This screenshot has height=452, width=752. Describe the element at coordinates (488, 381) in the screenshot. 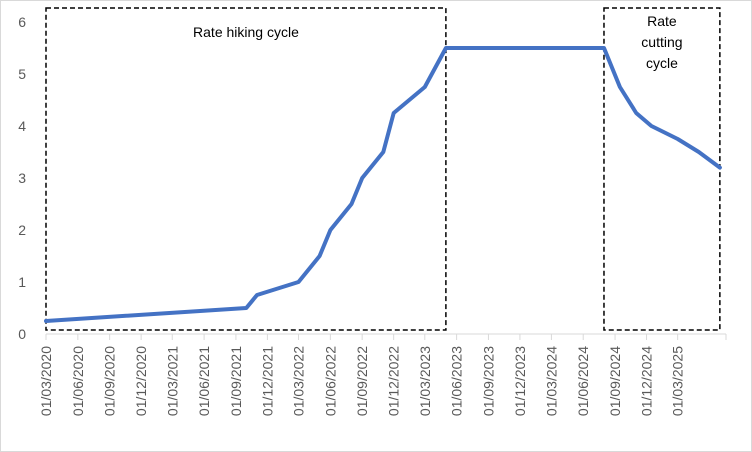

I see `x-tick-label: 01/09/2023` at that location.